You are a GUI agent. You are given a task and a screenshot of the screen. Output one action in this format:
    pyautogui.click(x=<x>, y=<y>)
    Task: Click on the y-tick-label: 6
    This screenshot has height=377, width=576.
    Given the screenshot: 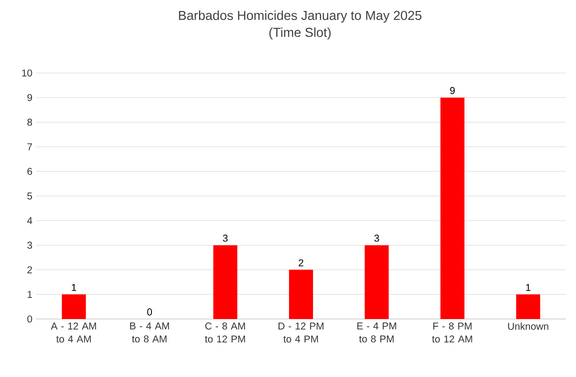 What is the action you would take?
    pyautogui.click(x=29, y=171)
    